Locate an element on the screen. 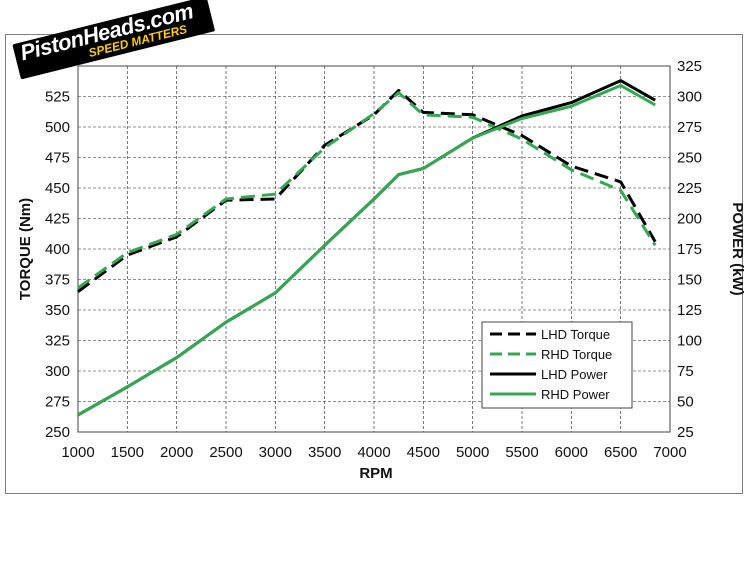  x-tick-label: 4500 is located at coordinates (423, 452).